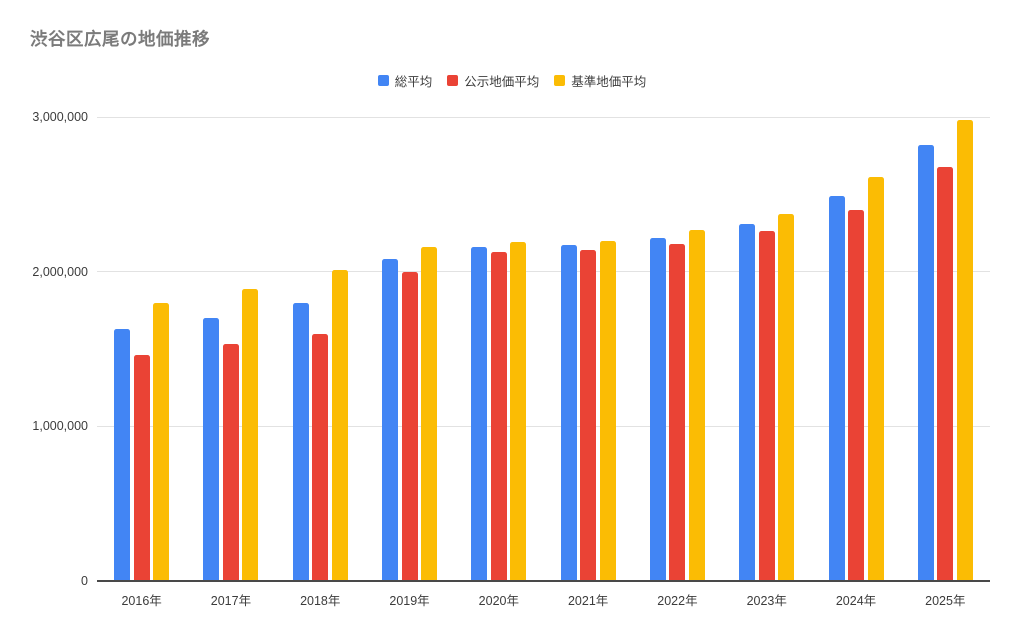 The image size is (1024, 634). I want to click on bar-総平均-2021年, so click(568, 413).